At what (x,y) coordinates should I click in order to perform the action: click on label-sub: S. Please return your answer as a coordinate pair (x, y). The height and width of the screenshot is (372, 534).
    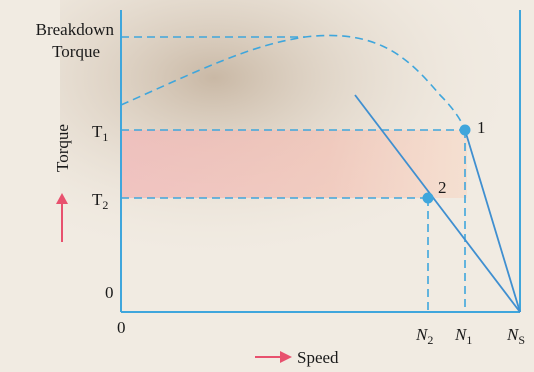
    Looking at the image, I should click on (521, 340).